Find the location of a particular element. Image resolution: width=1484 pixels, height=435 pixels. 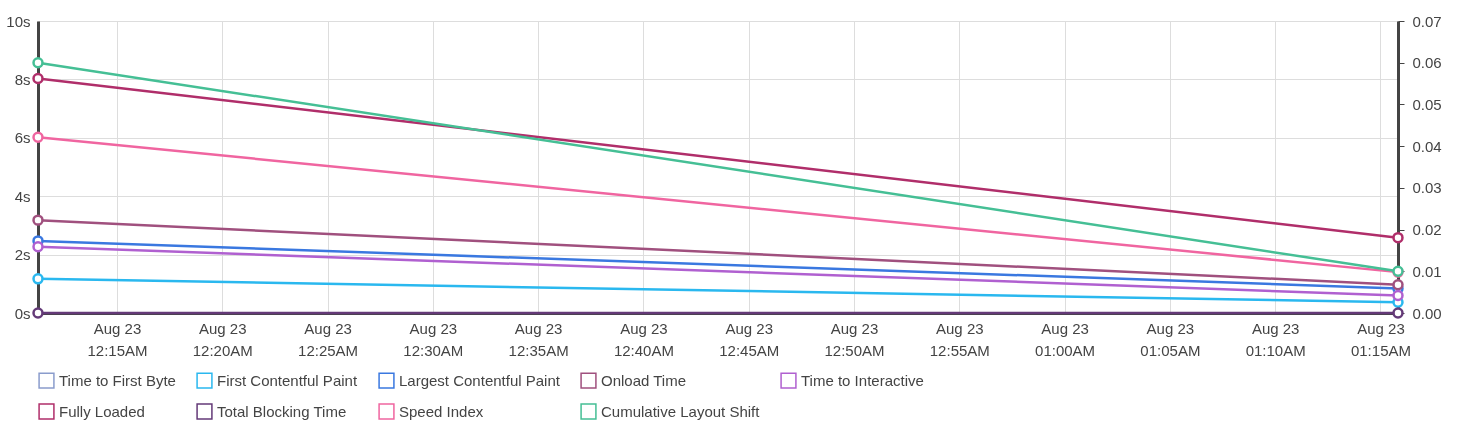

x-tick-label: Aug 23 12:35AM is located at coordinates (538, 339).